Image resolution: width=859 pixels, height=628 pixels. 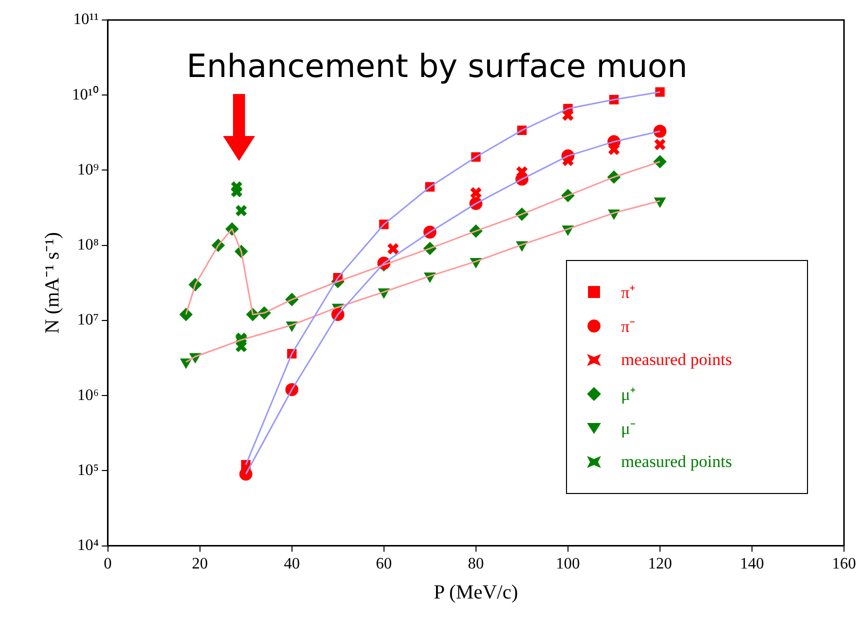 I want to click on y-axis-title: N (mA⁻¹ s⁻¹), so click(x=52, y=283).